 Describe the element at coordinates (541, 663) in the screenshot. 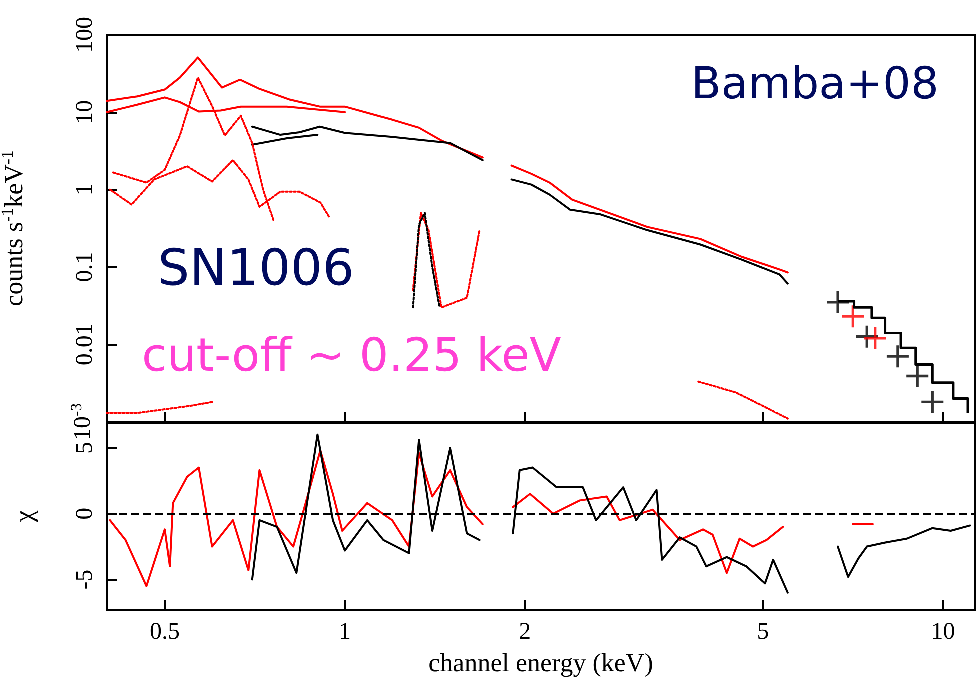

I see `x-axis-title: channel energy (keV)` at that location.